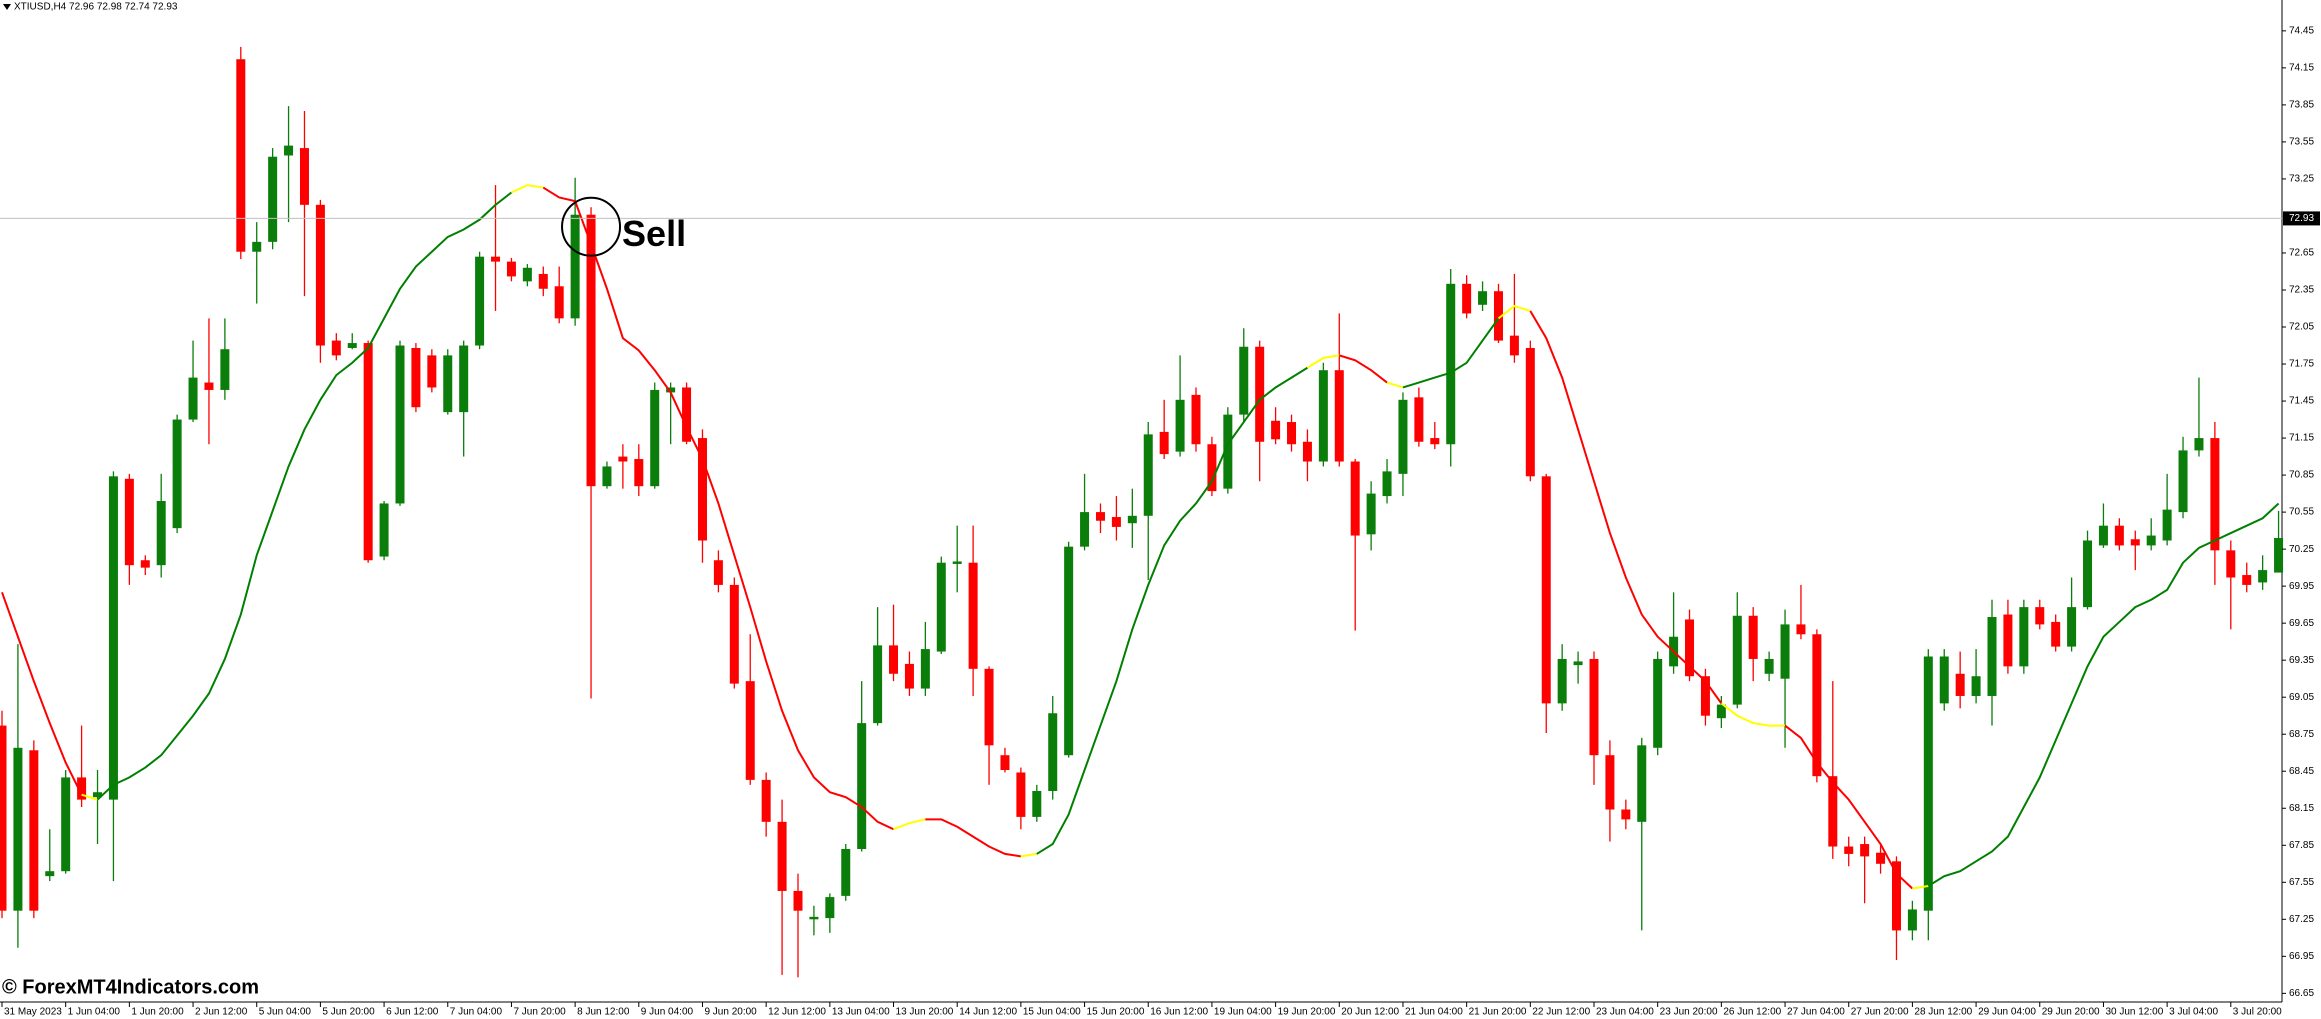 The image size is (2321, 1019). Describe the element at coordinates (157, 1012) in the screenshot. I see `x-tick-label: 1 Jun 20:00` at that location.